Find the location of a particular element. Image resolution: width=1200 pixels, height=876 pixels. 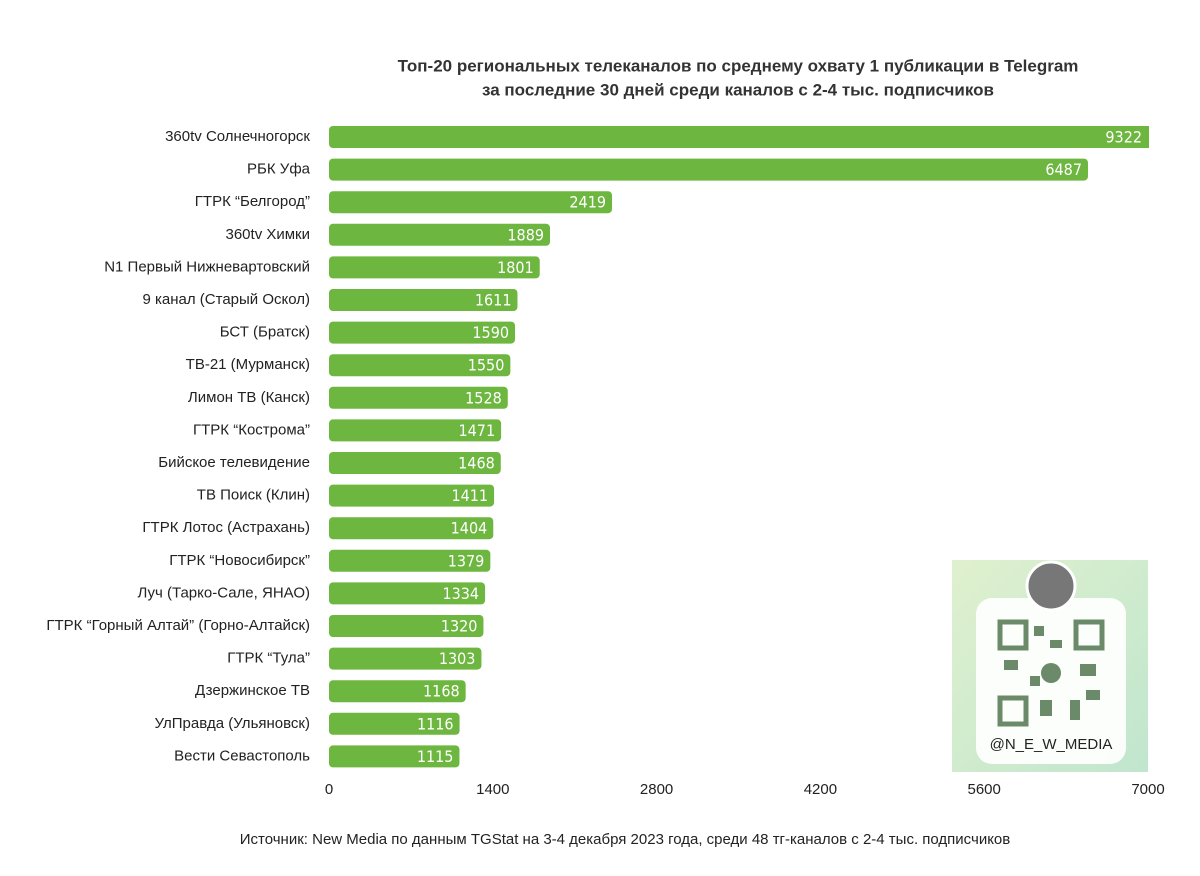

value-label: 1379 is located at coordinates (466, 560).